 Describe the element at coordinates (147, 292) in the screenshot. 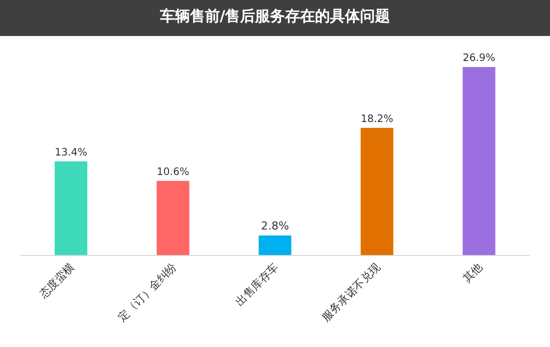

I see `x-tick-label: 定（订）金纠纷` at that location.